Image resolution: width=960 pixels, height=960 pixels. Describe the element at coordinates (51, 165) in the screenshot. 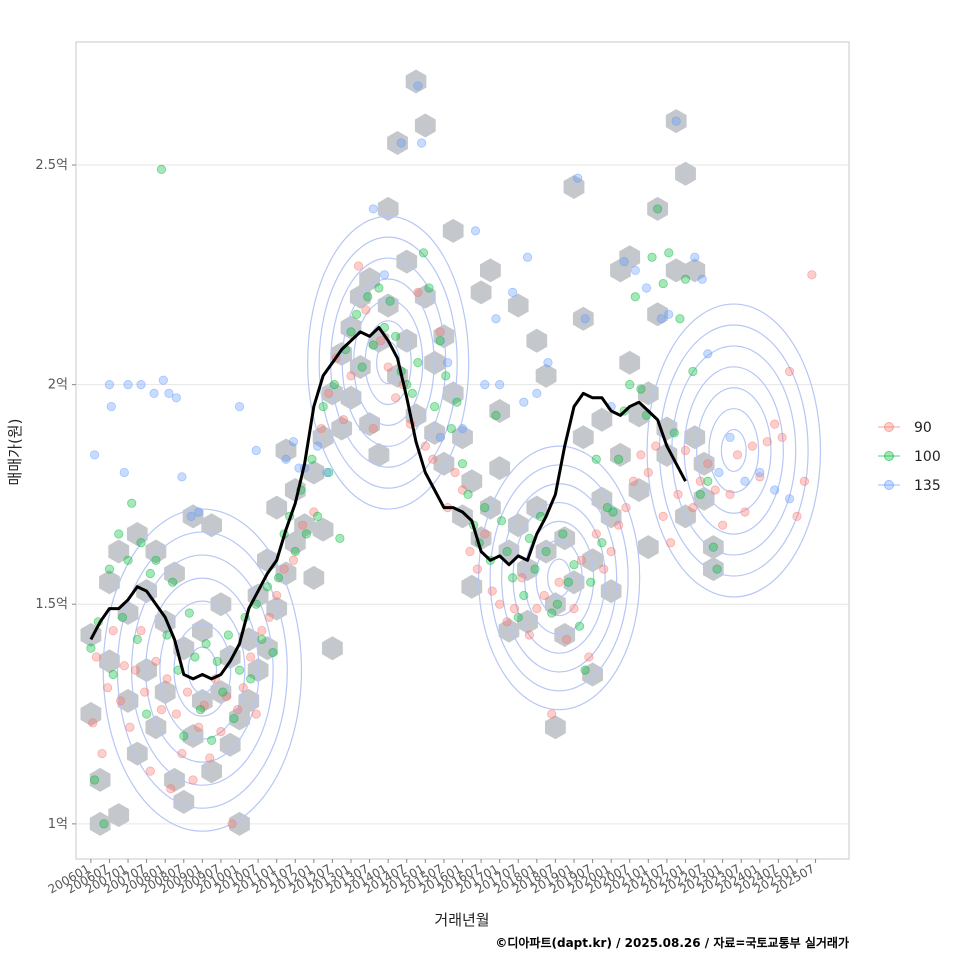

I see `y-tick-label: 2.5억` at that location.